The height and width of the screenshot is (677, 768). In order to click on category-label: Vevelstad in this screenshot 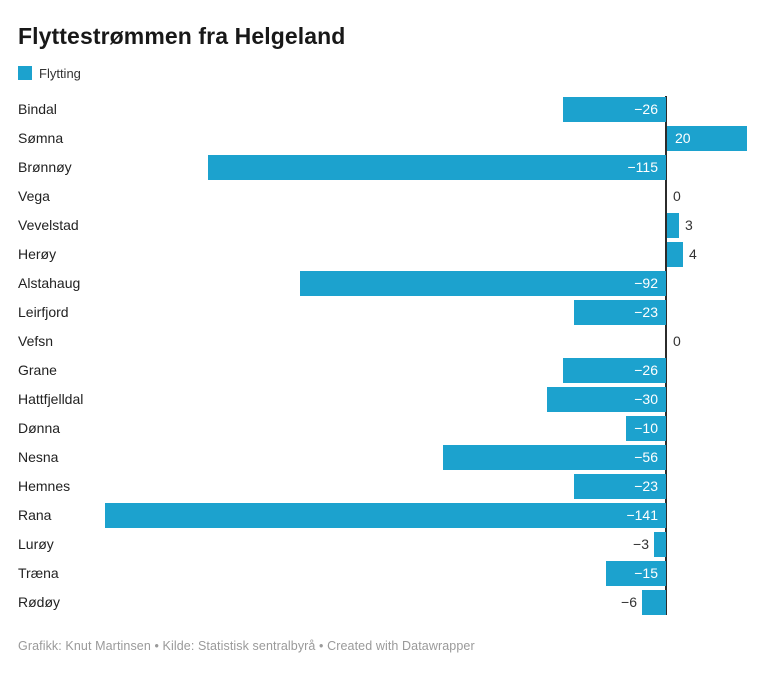, I will do `click(48, 225)`.